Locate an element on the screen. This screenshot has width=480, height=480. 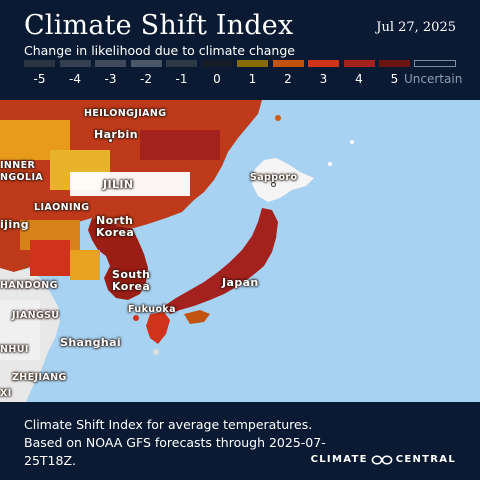
label-ijing: ijing is located at coordinates (15, 224).